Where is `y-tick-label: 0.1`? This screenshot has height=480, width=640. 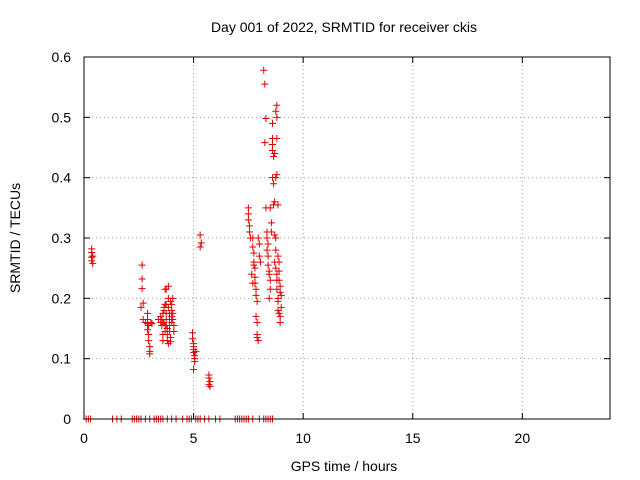
y-tick-label: 0.1 is located at coordinates (62, 359).